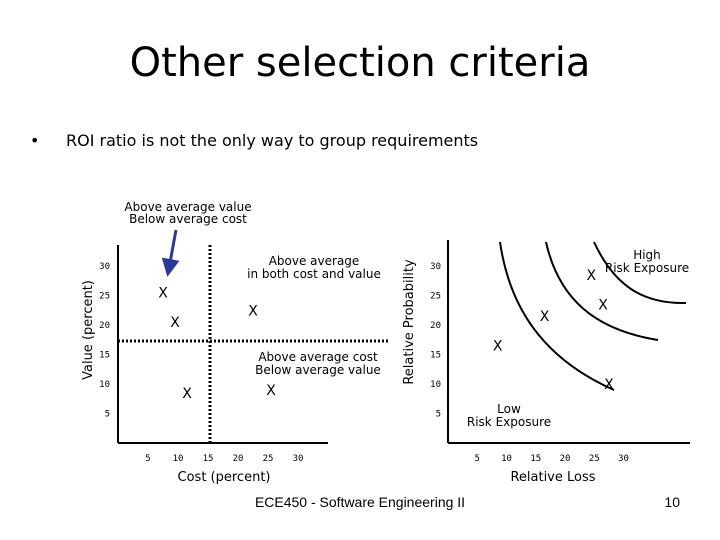 Image resolution: width=720 pixels, height=540 pixels. I want to click on probability-axis-label: Relative Probability, so click(409, 322).